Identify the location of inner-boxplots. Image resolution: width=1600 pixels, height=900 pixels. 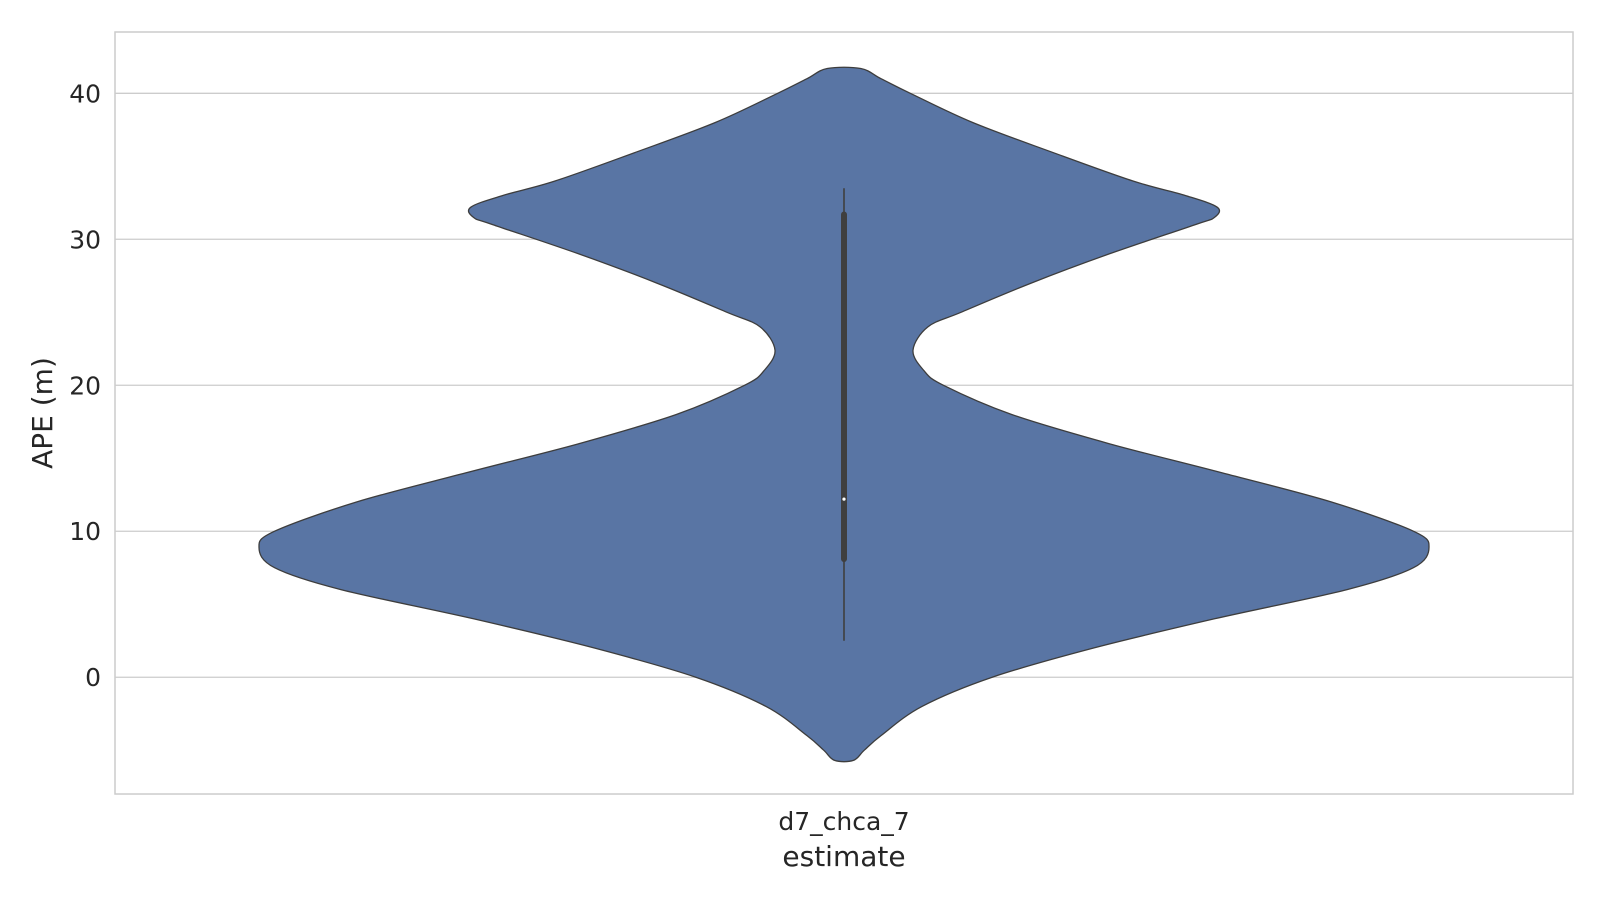
(844, 414).